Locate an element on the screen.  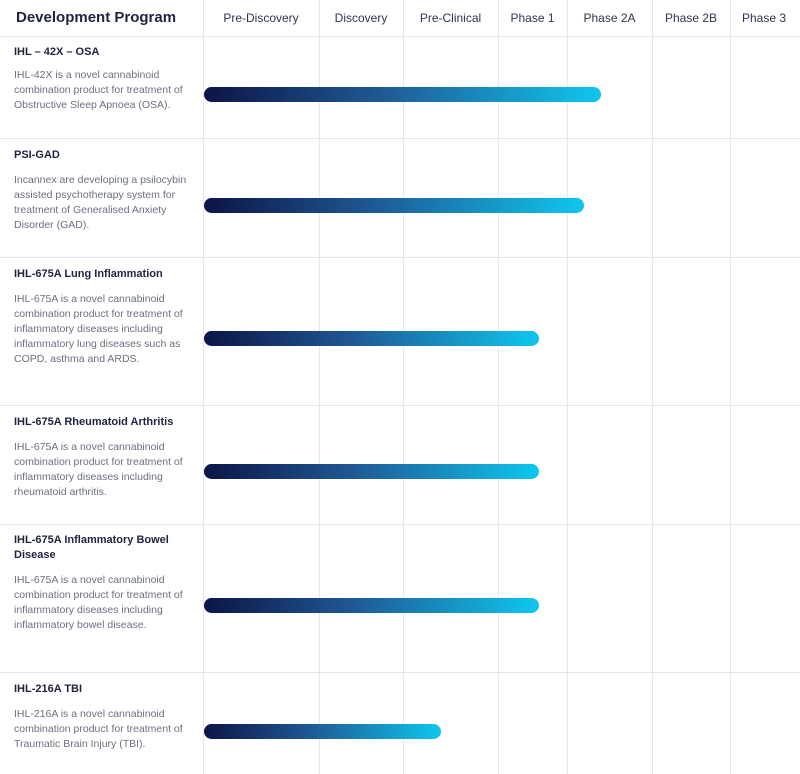
program-title: IHL-216A TBI is located at coordinates (48, 689).